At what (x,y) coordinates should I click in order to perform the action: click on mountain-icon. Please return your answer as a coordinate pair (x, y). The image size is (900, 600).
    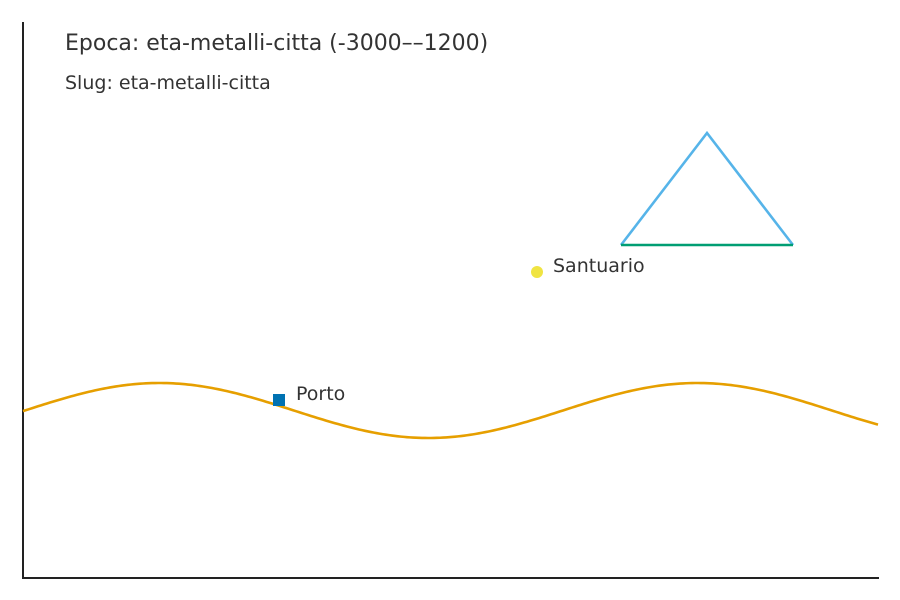
    Looking at the image, I should click on (707, 188).